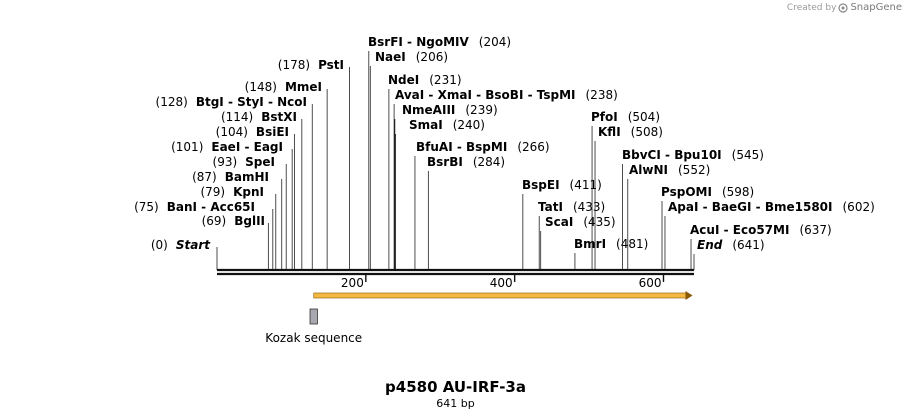 The width and height of the screenshot is (911, 419). What do you see at coordinates (260, 162) in the screenshot?
I see `enzyme-name: SpeI` at bounding box center [260, 162].